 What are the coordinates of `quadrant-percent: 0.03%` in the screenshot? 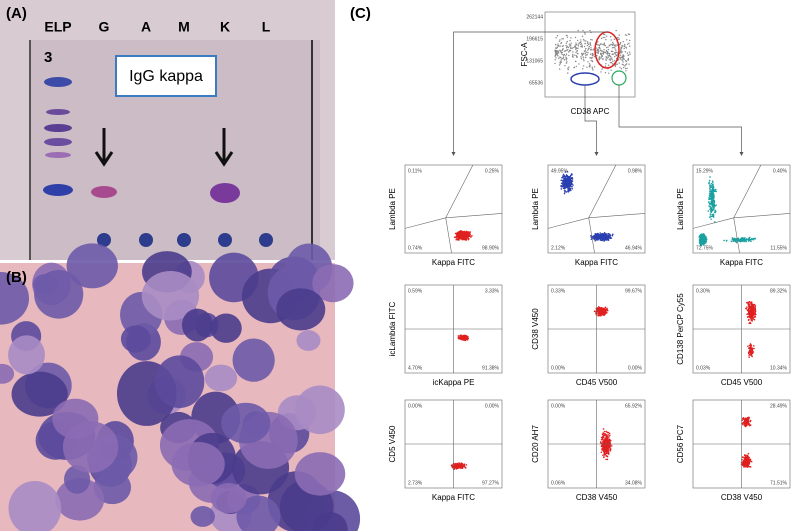 It's located at (703, 368).